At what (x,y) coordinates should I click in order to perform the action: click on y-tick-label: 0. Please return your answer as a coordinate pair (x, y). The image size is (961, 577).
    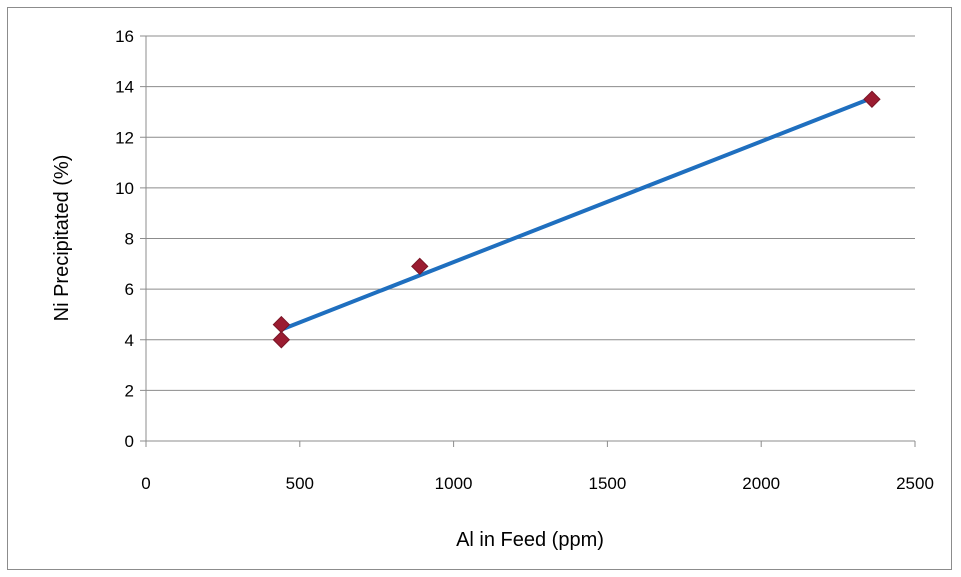
    Looking at the image, I should click on (129, 441).